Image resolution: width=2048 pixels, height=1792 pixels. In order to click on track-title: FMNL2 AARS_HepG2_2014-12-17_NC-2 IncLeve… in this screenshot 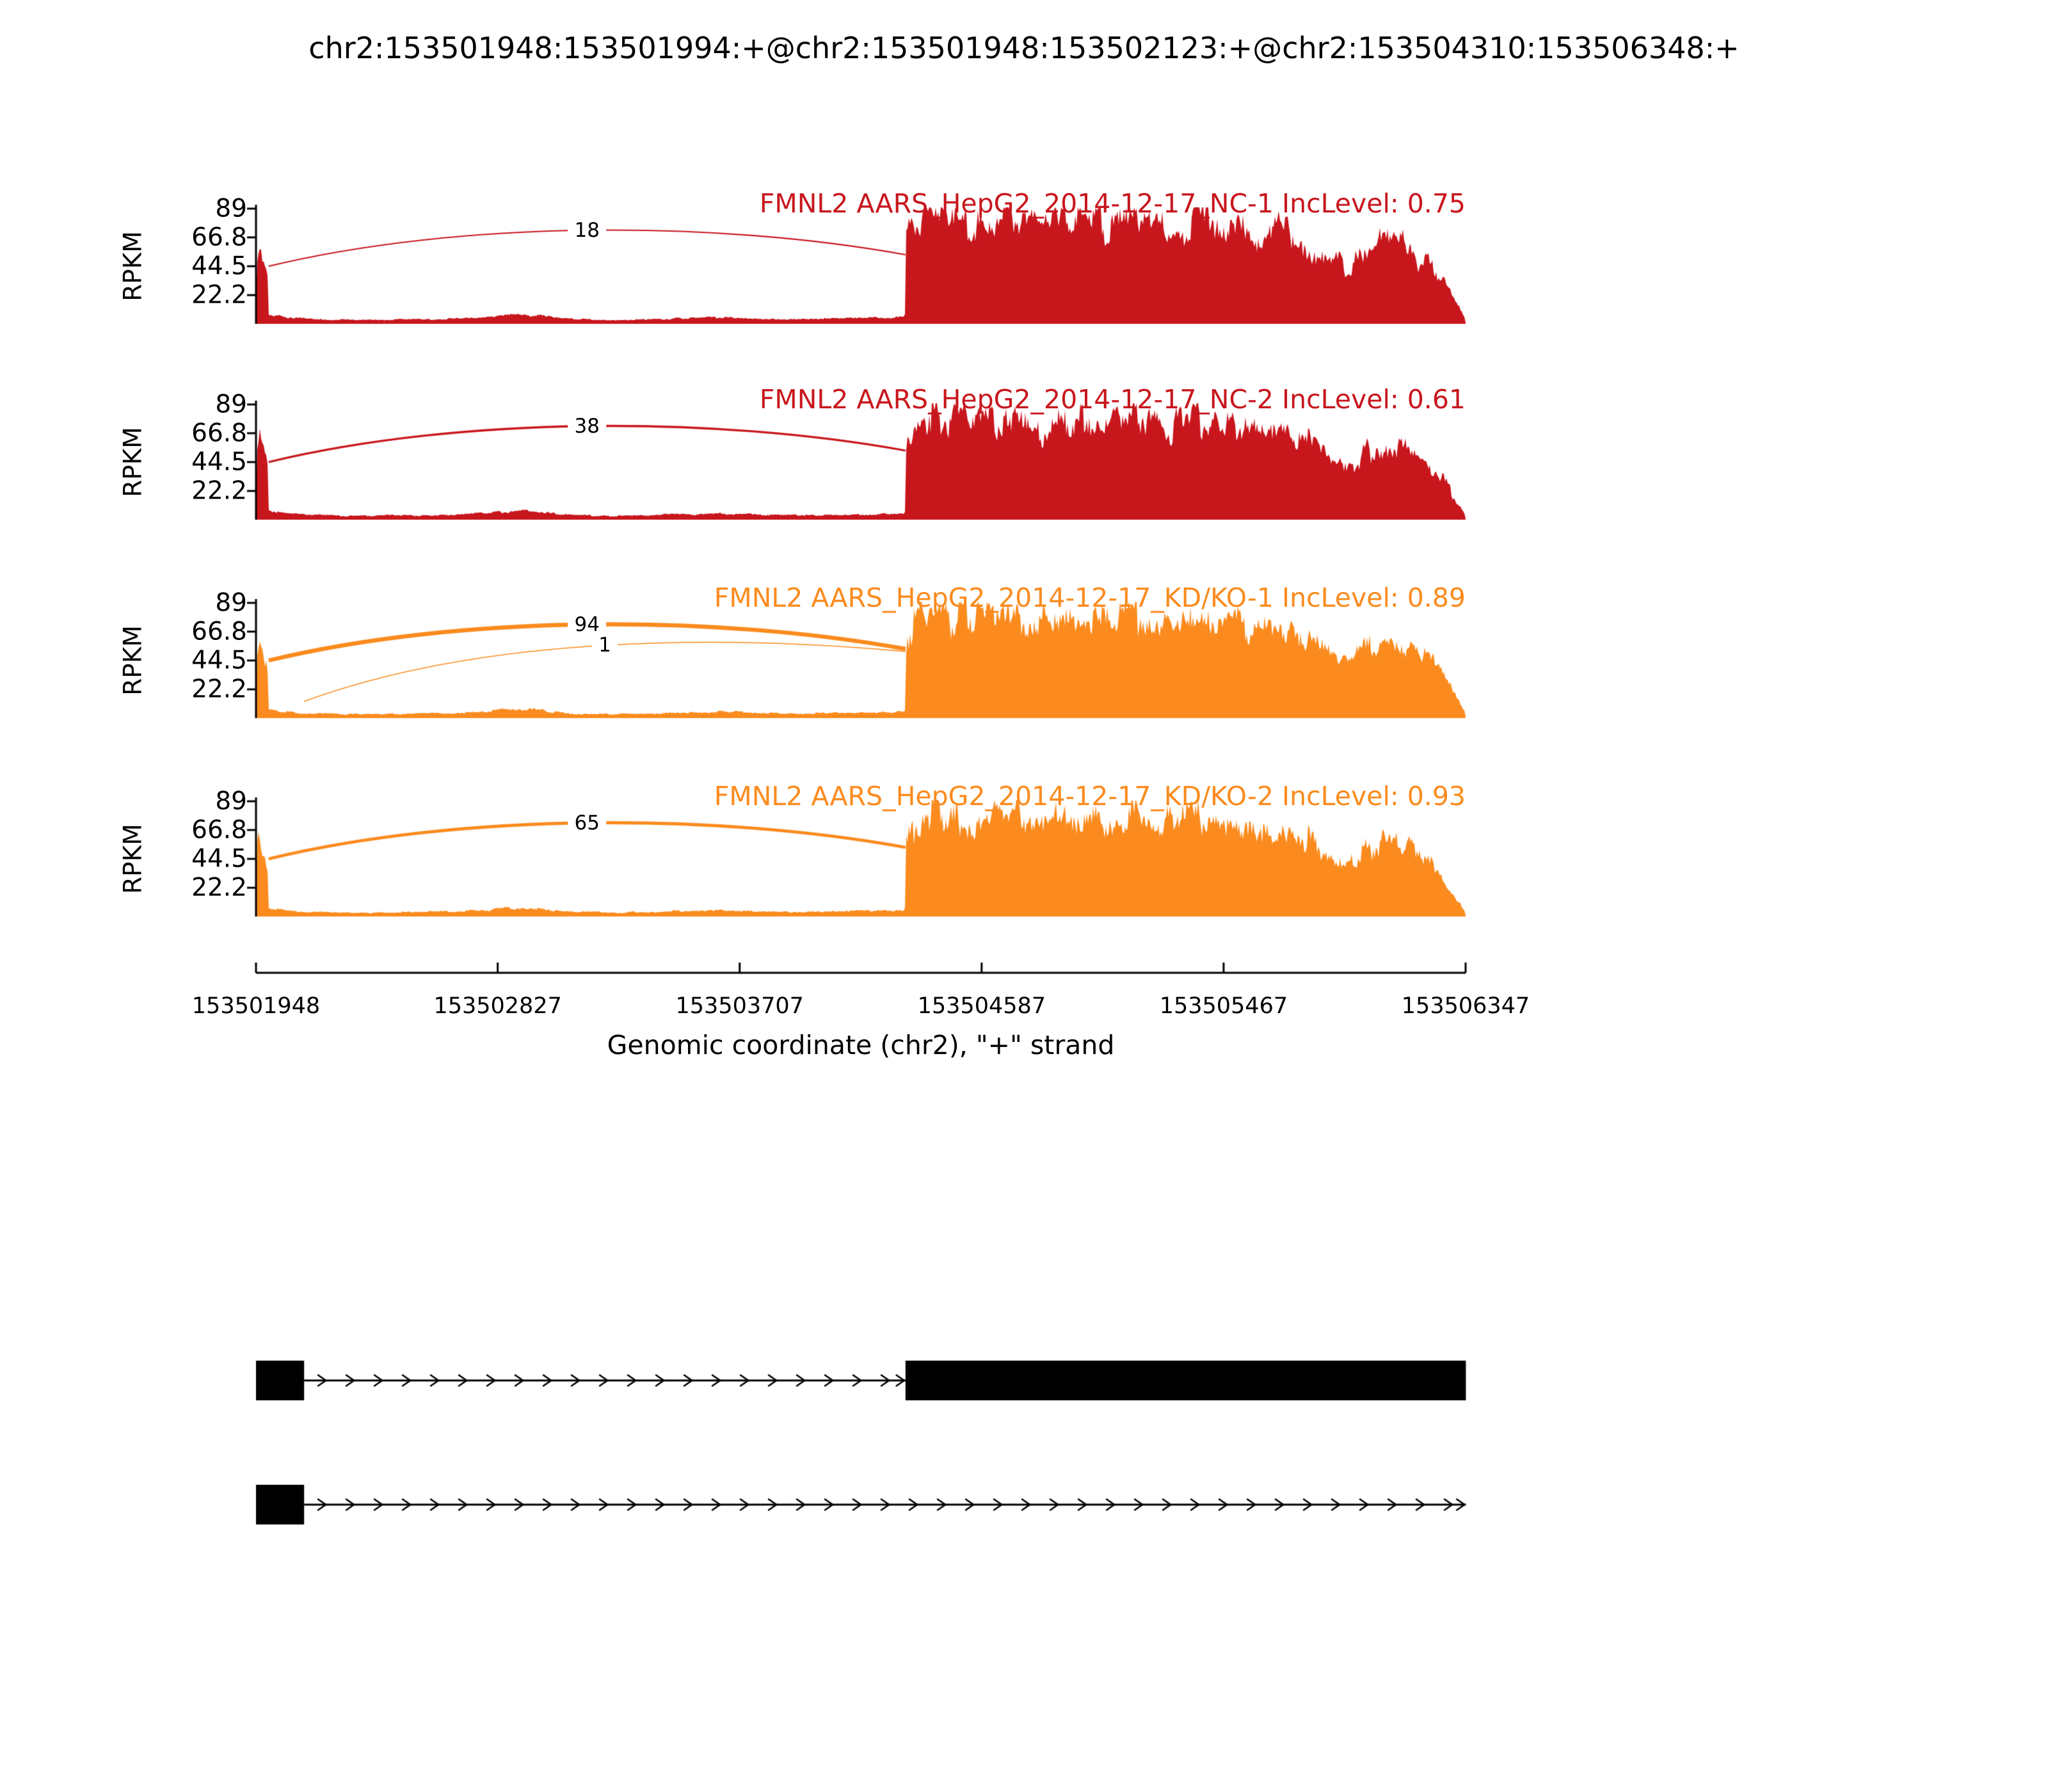, I will do `click(1112, 399)`.